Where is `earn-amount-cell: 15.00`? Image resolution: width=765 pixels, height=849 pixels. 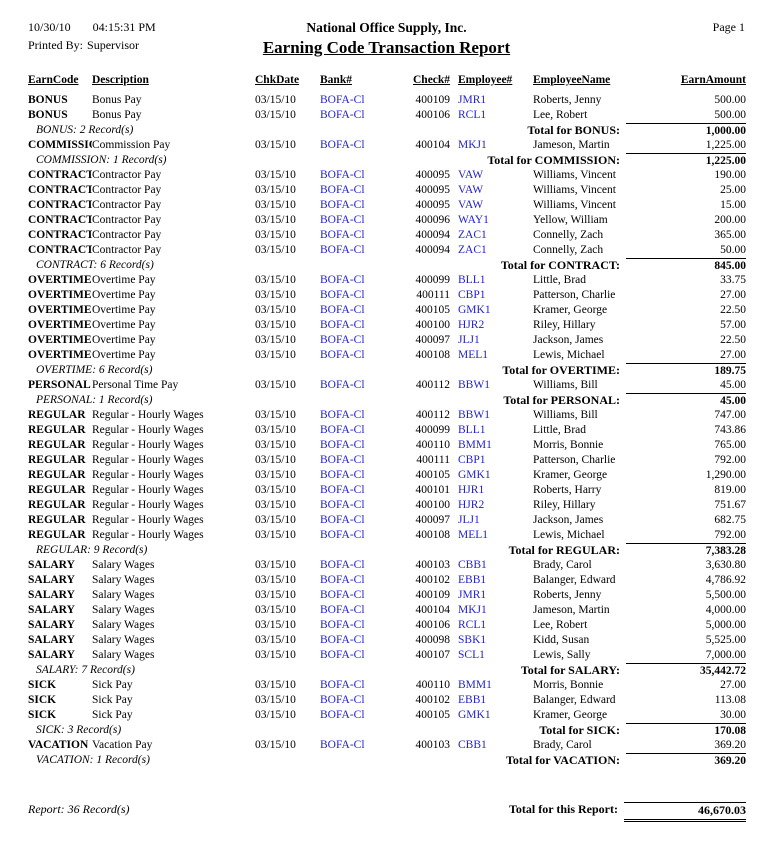 earn-amount-cell: 15.00 is located at coordinates (733, 205).